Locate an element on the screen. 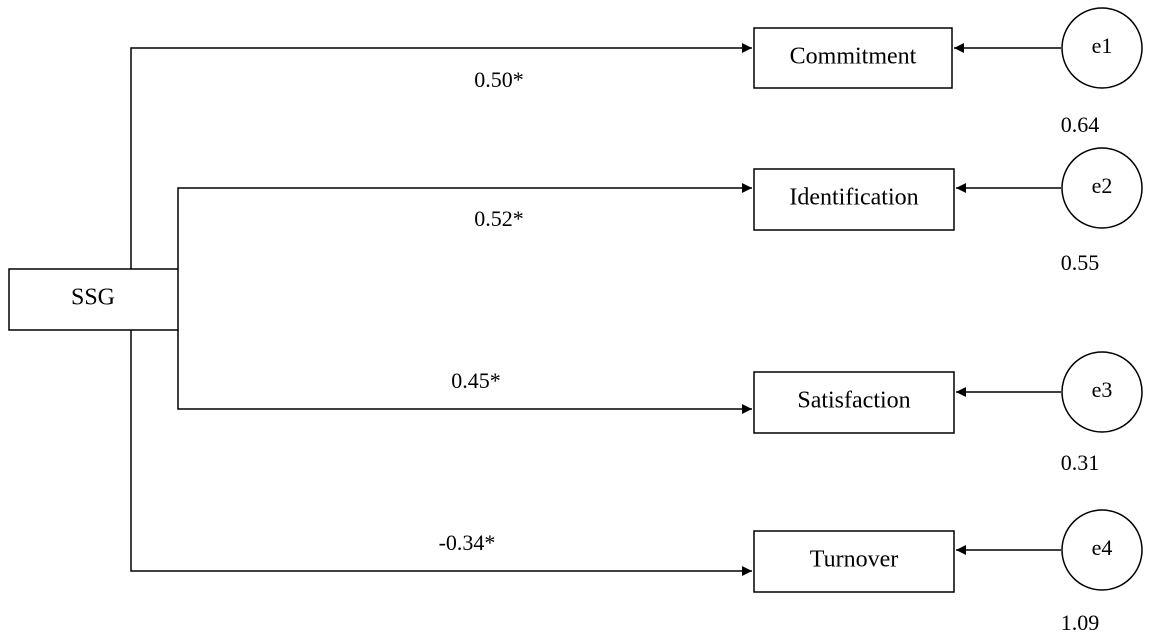 This screenshot has width=1153, height=633. error-e3: e3 is located at coordinates (1102, 392).